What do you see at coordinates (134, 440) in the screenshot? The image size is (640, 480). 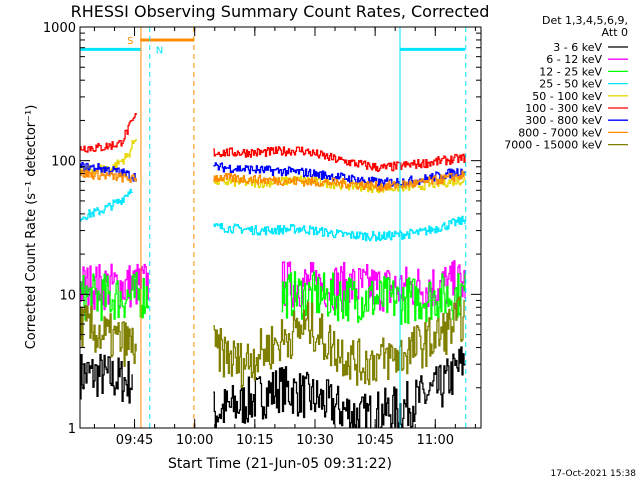 I see `x-tick-label-1: 09:45` at bounding box center [134, 440].